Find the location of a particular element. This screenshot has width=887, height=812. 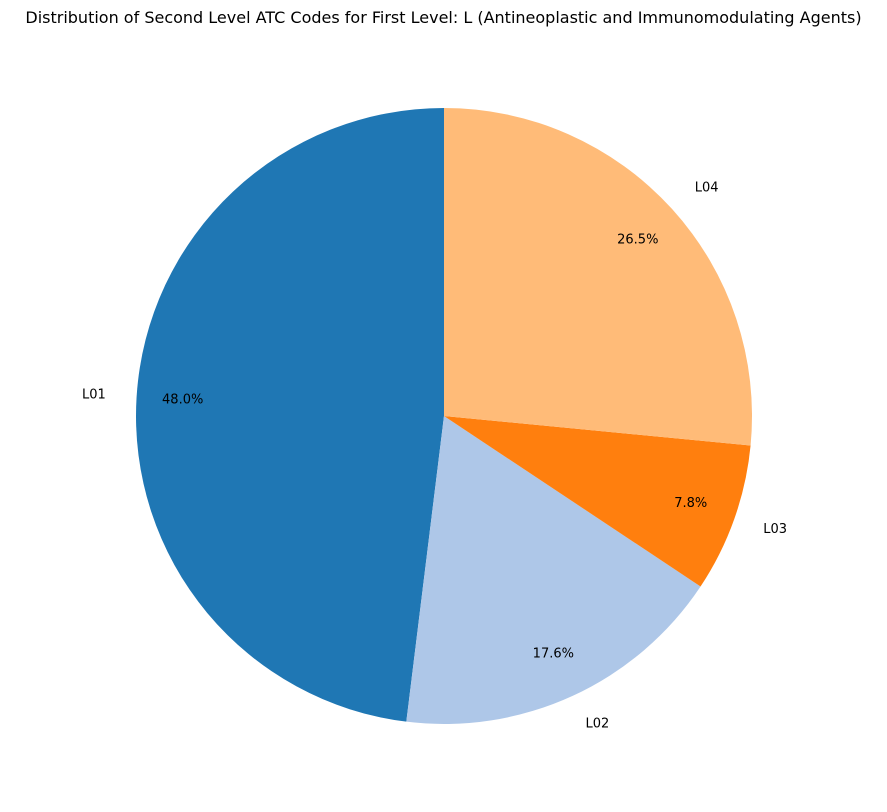

pct-label-l01: 48.0% is located at coordinates (182, 399).